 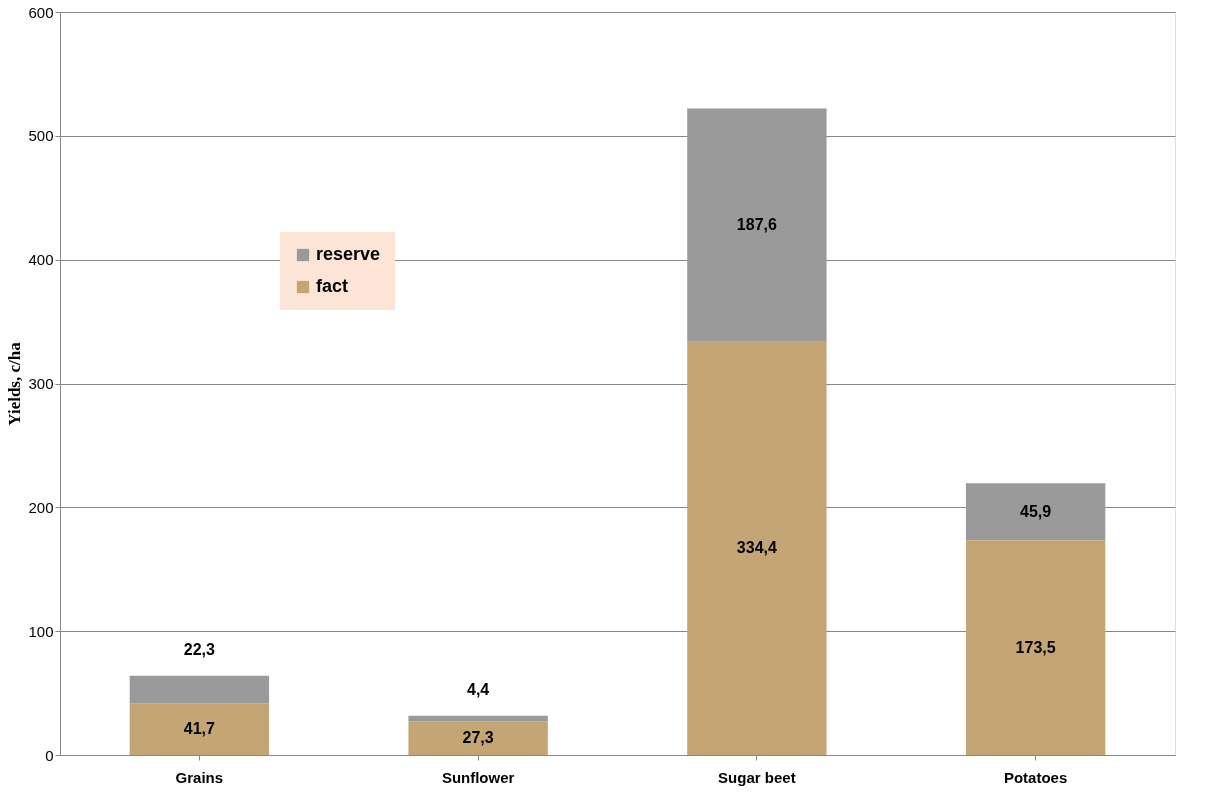 What do you see at coordinates (41, 631) in the screenshot?
I see `y-tick-label: 100` at bounding box center [41, 631].